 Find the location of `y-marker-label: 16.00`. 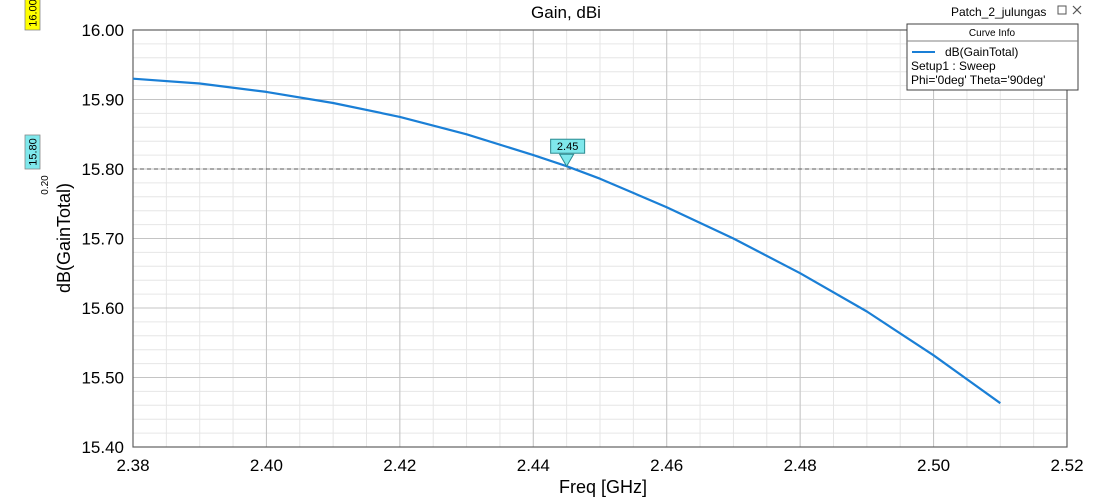

y-marker-label: 16.00 is located at coordinates (34, 13).